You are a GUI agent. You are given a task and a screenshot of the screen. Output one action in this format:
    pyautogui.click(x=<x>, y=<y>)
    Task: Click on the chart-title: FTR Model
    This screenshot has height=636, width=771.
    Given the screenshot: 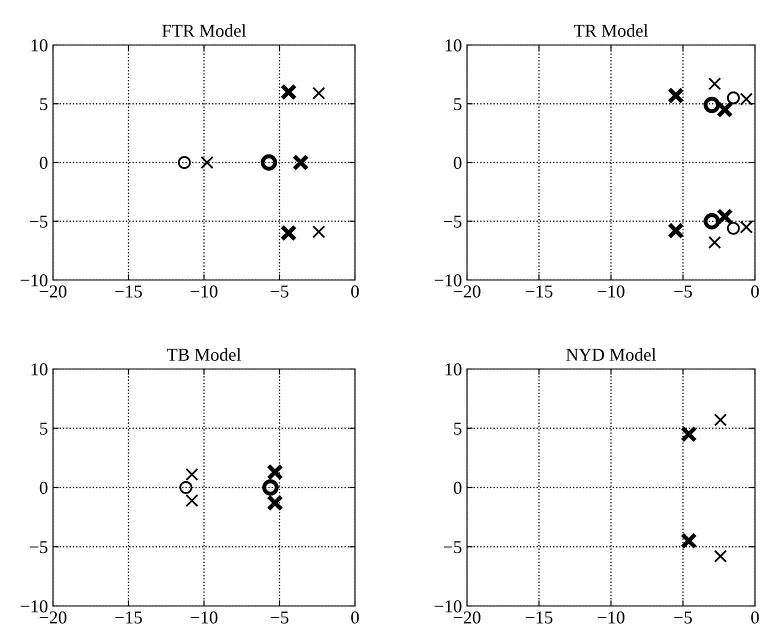 What is the action you would take?
    pyautogui.click(x=204, y=30)
    